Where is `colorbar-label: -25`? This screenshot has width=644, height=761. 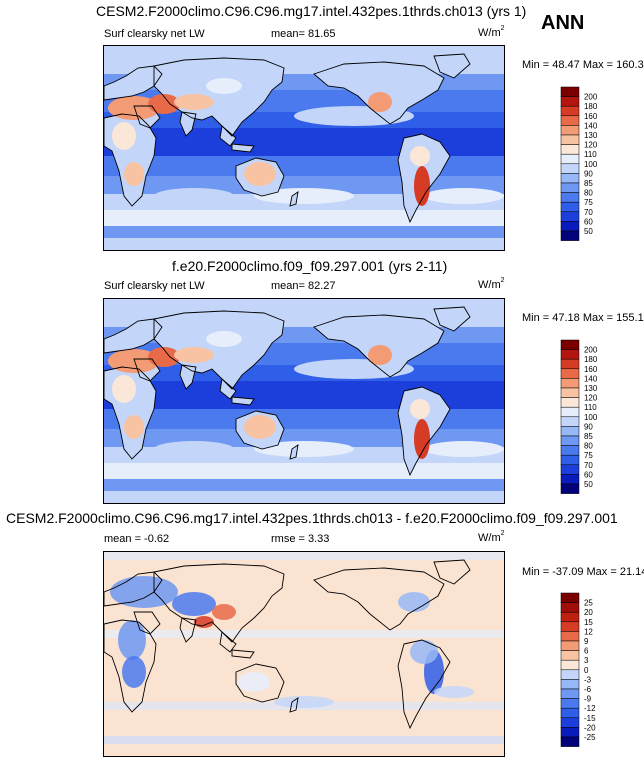 colorbar-label: -25 is located at coordinates (590, 737).